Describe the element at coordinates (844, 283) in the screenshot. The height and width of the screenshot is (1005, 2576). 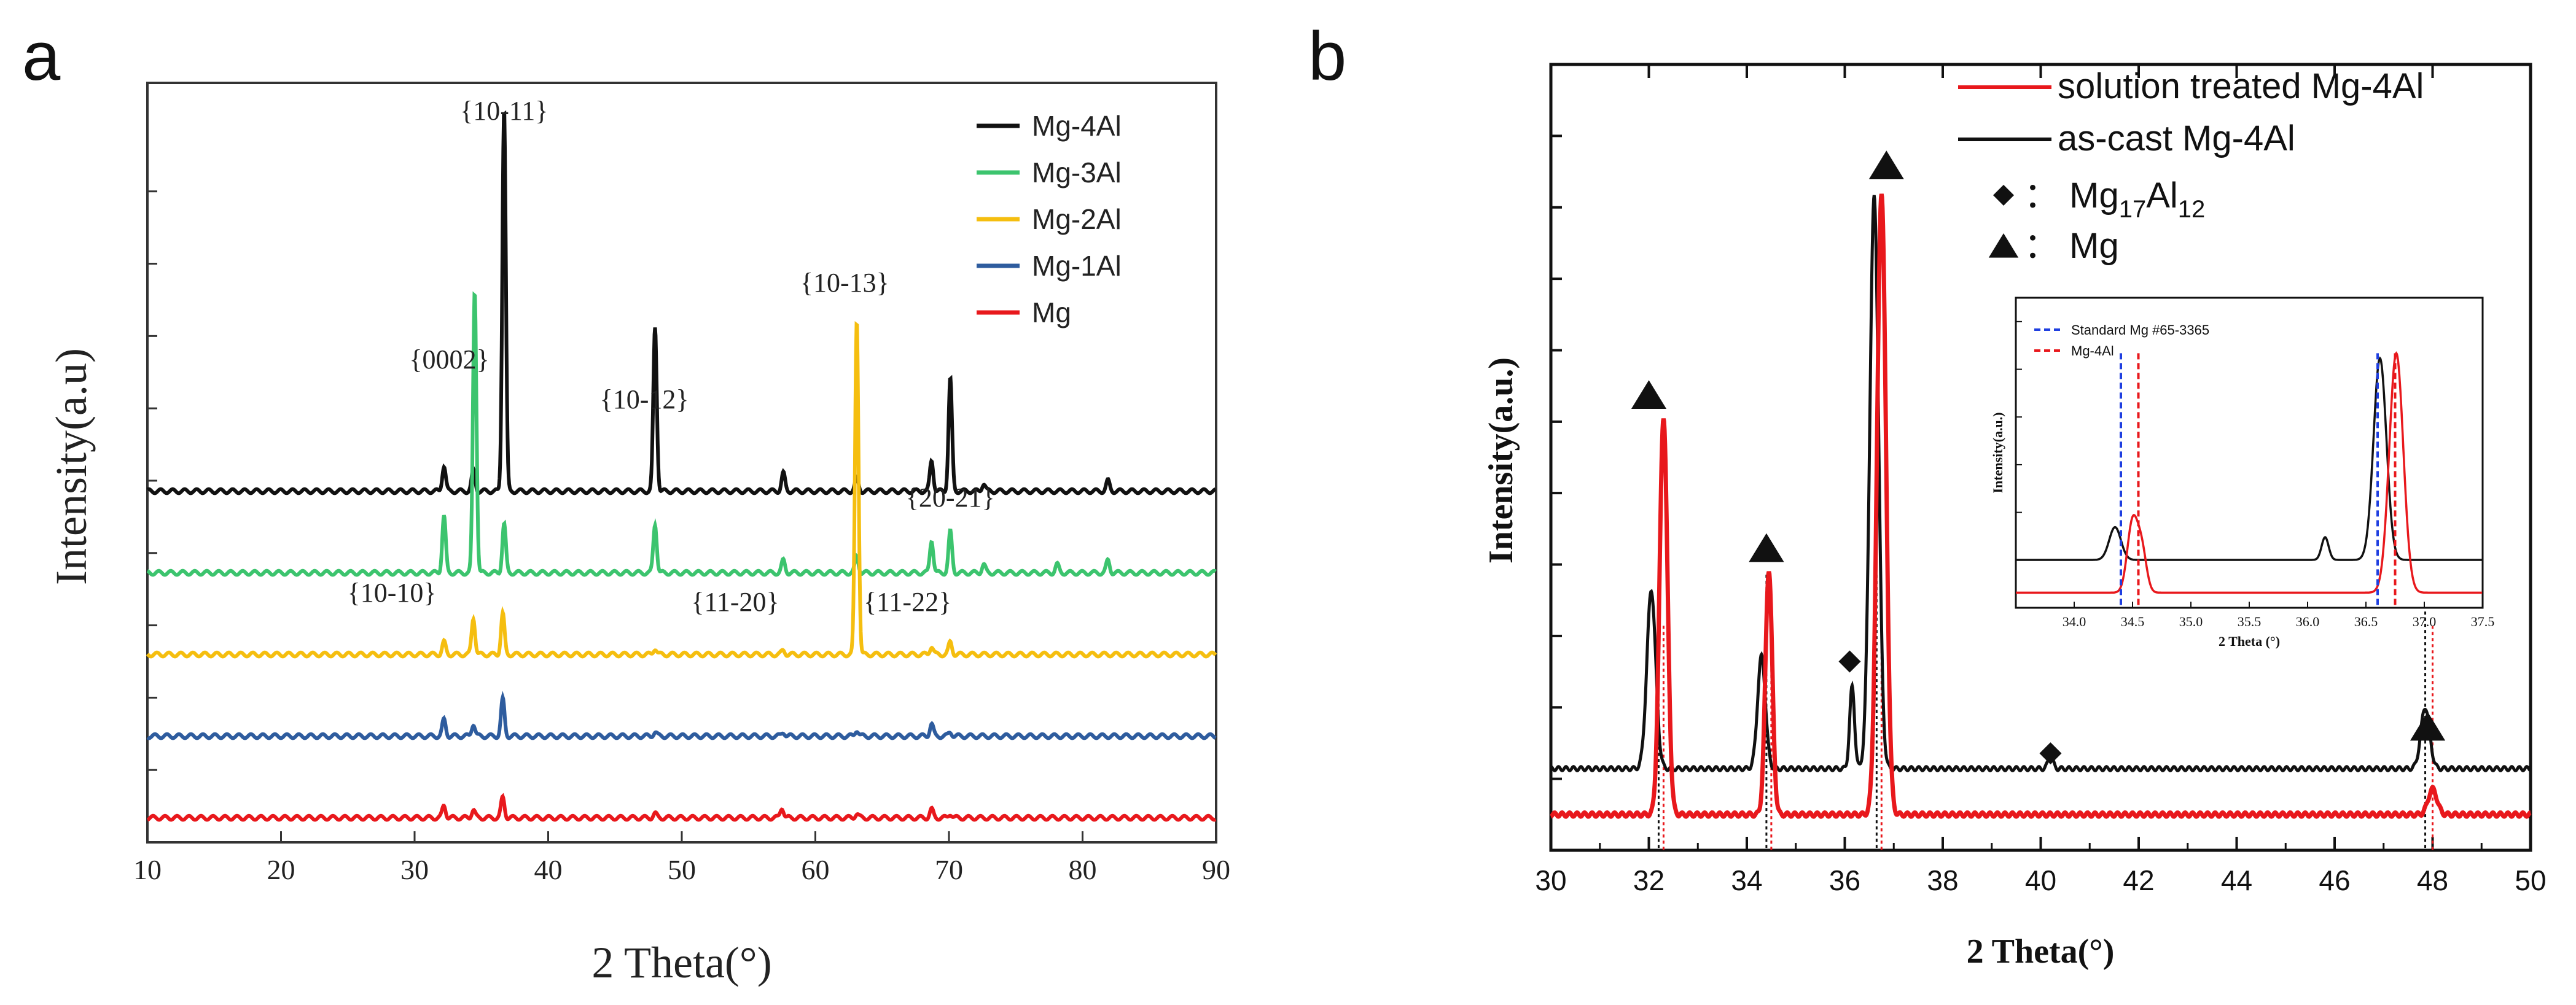
I see `peak-annotation: {10-13}` at that location.